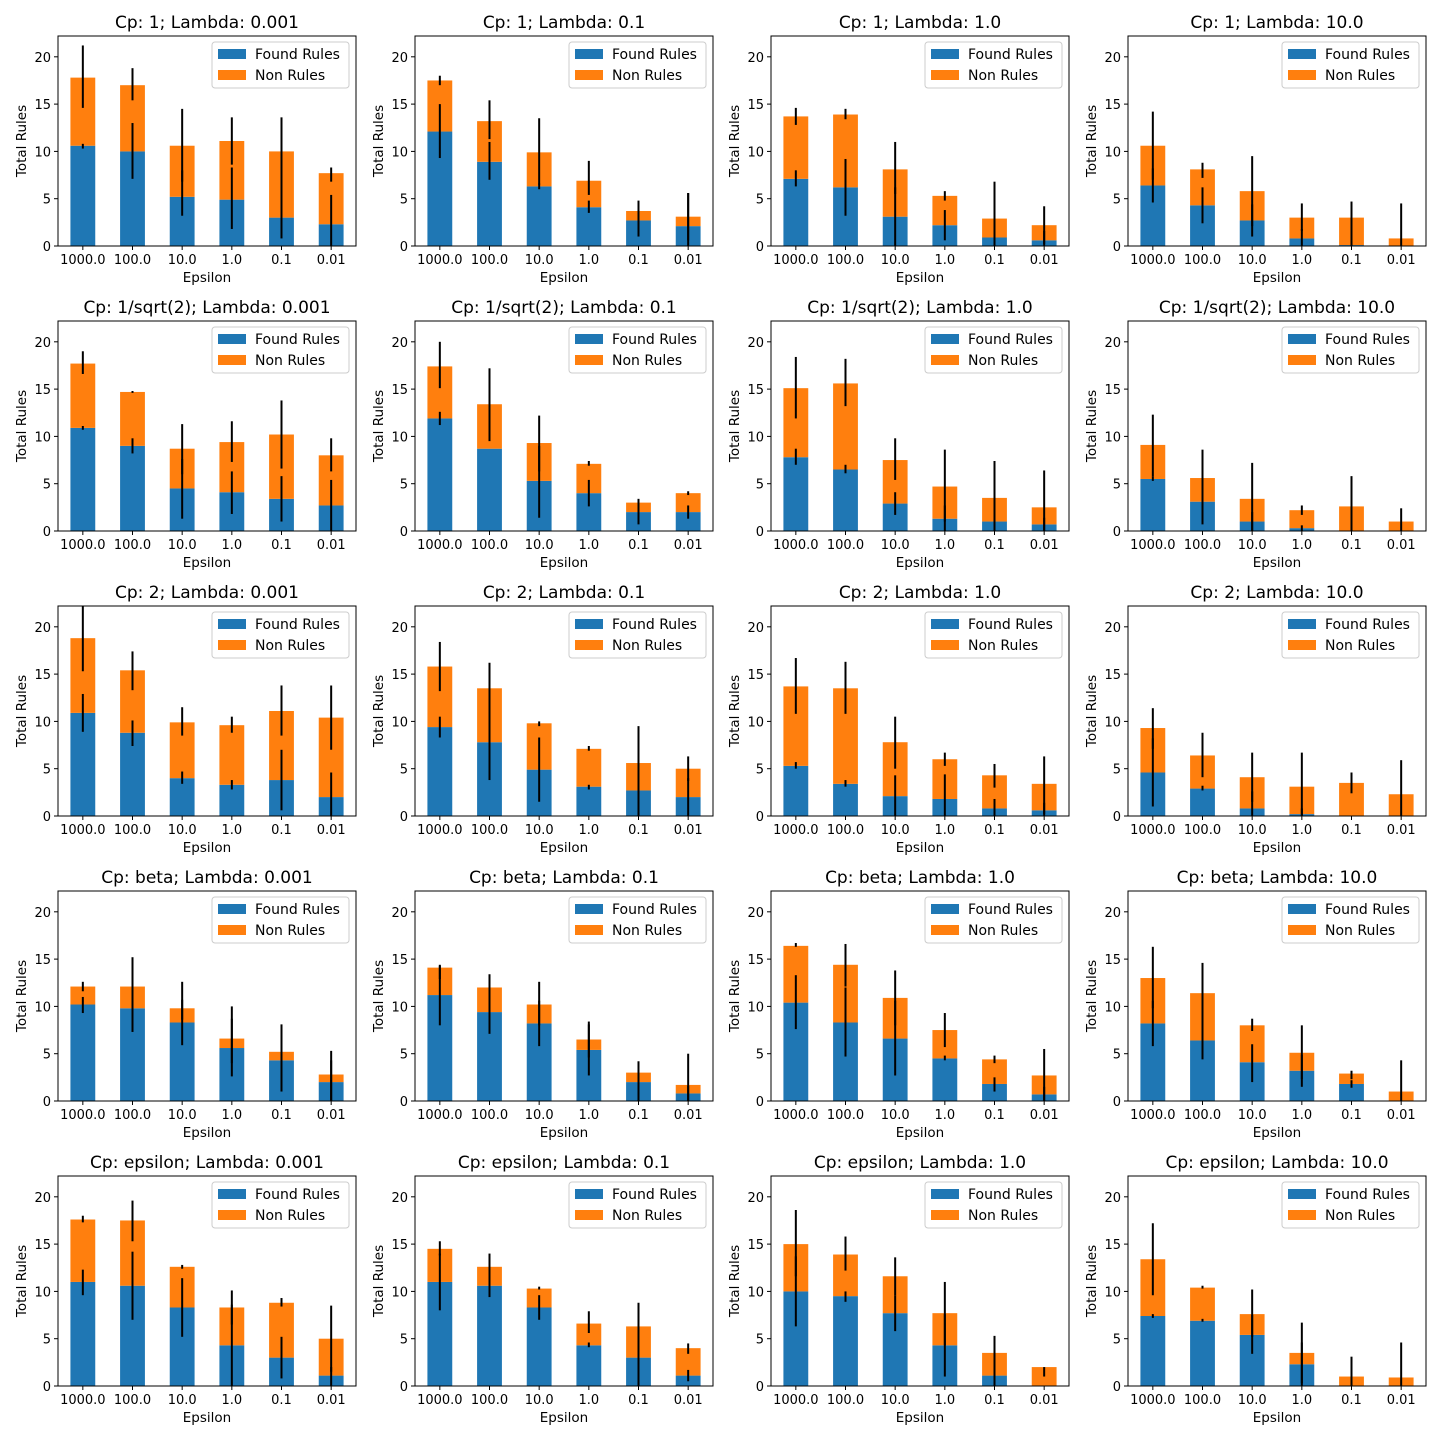 The image size is (1440, 1440). Describe the element at coordinates (1044, 1400) in the screenshot. I see `x-tick-label: 0.01` at that location.